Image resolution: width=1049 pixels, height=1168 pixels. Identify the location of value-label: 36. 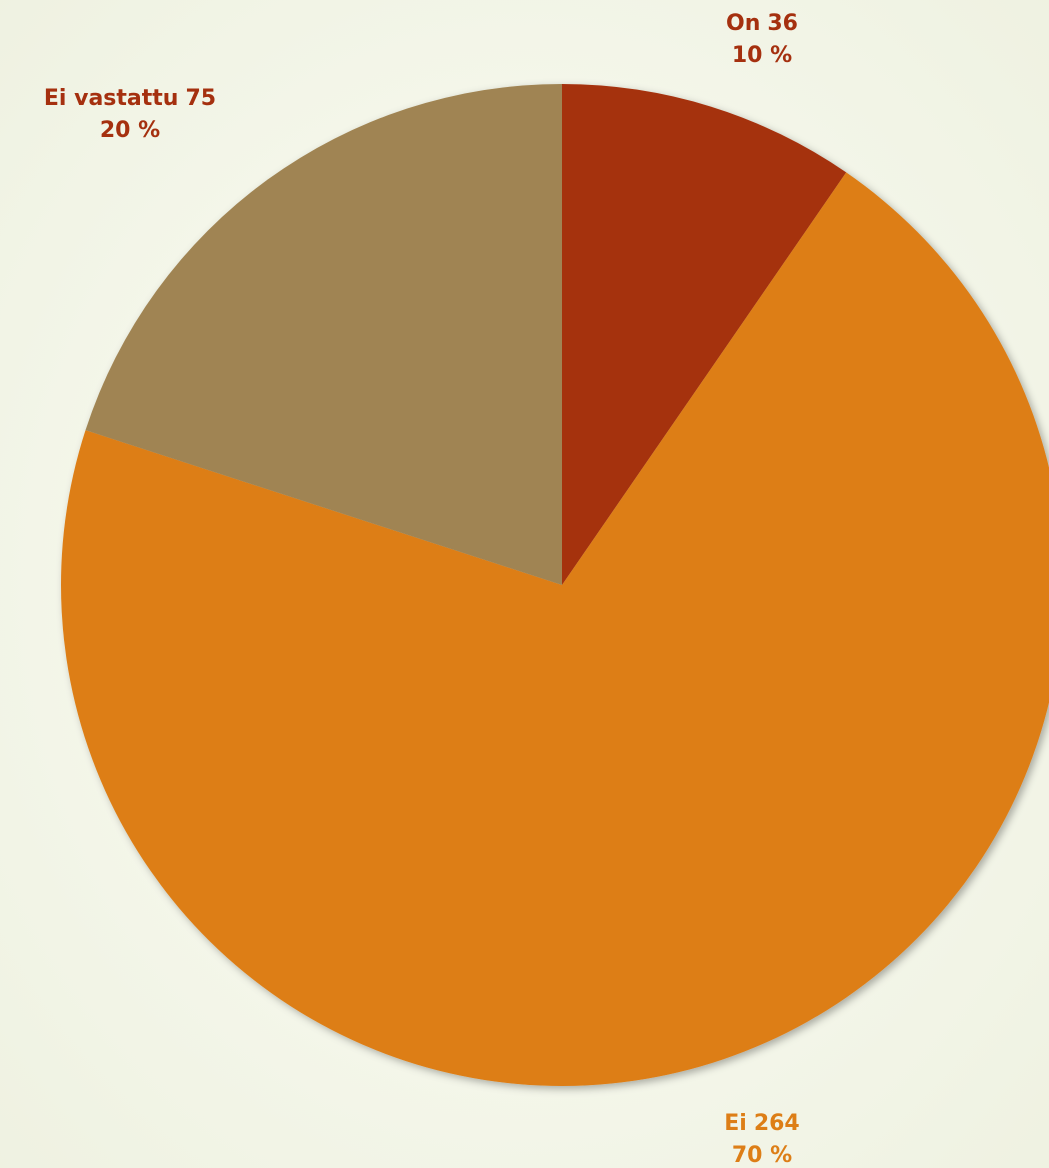
(782, 23).